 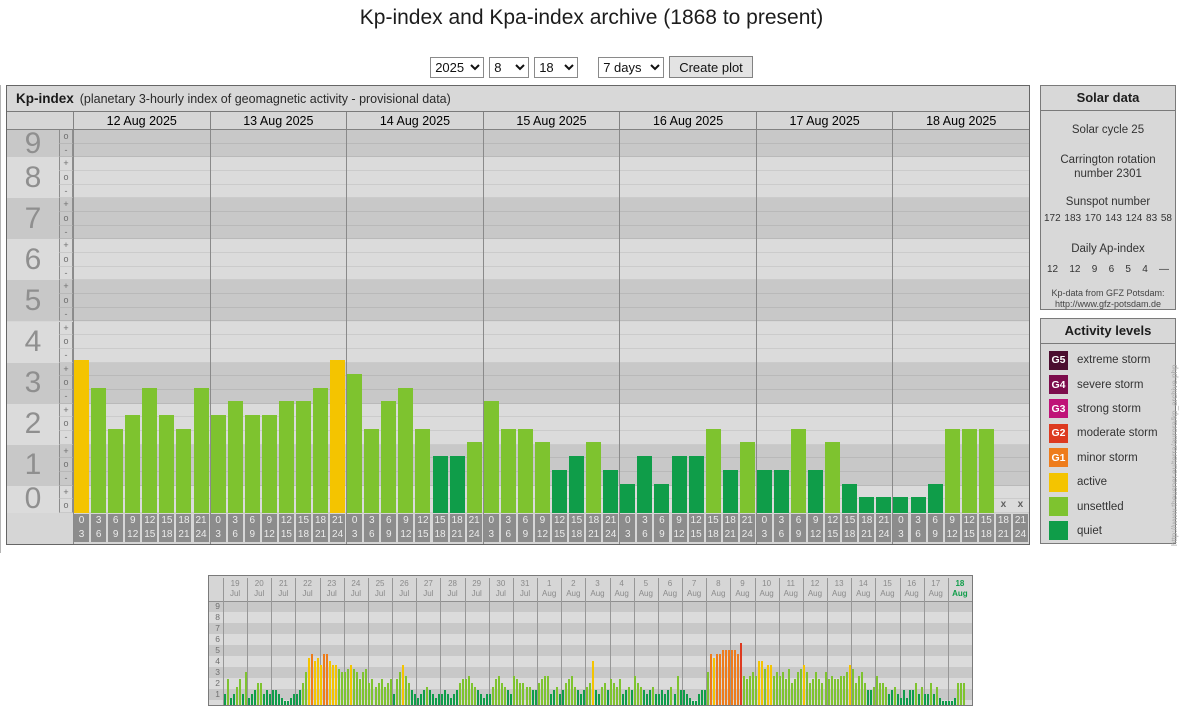 What do you see at coordinates (960, 121) in the screenshot?
I see `date-header-cell: 18 Aug 2025` at bounding box center [960, 121].